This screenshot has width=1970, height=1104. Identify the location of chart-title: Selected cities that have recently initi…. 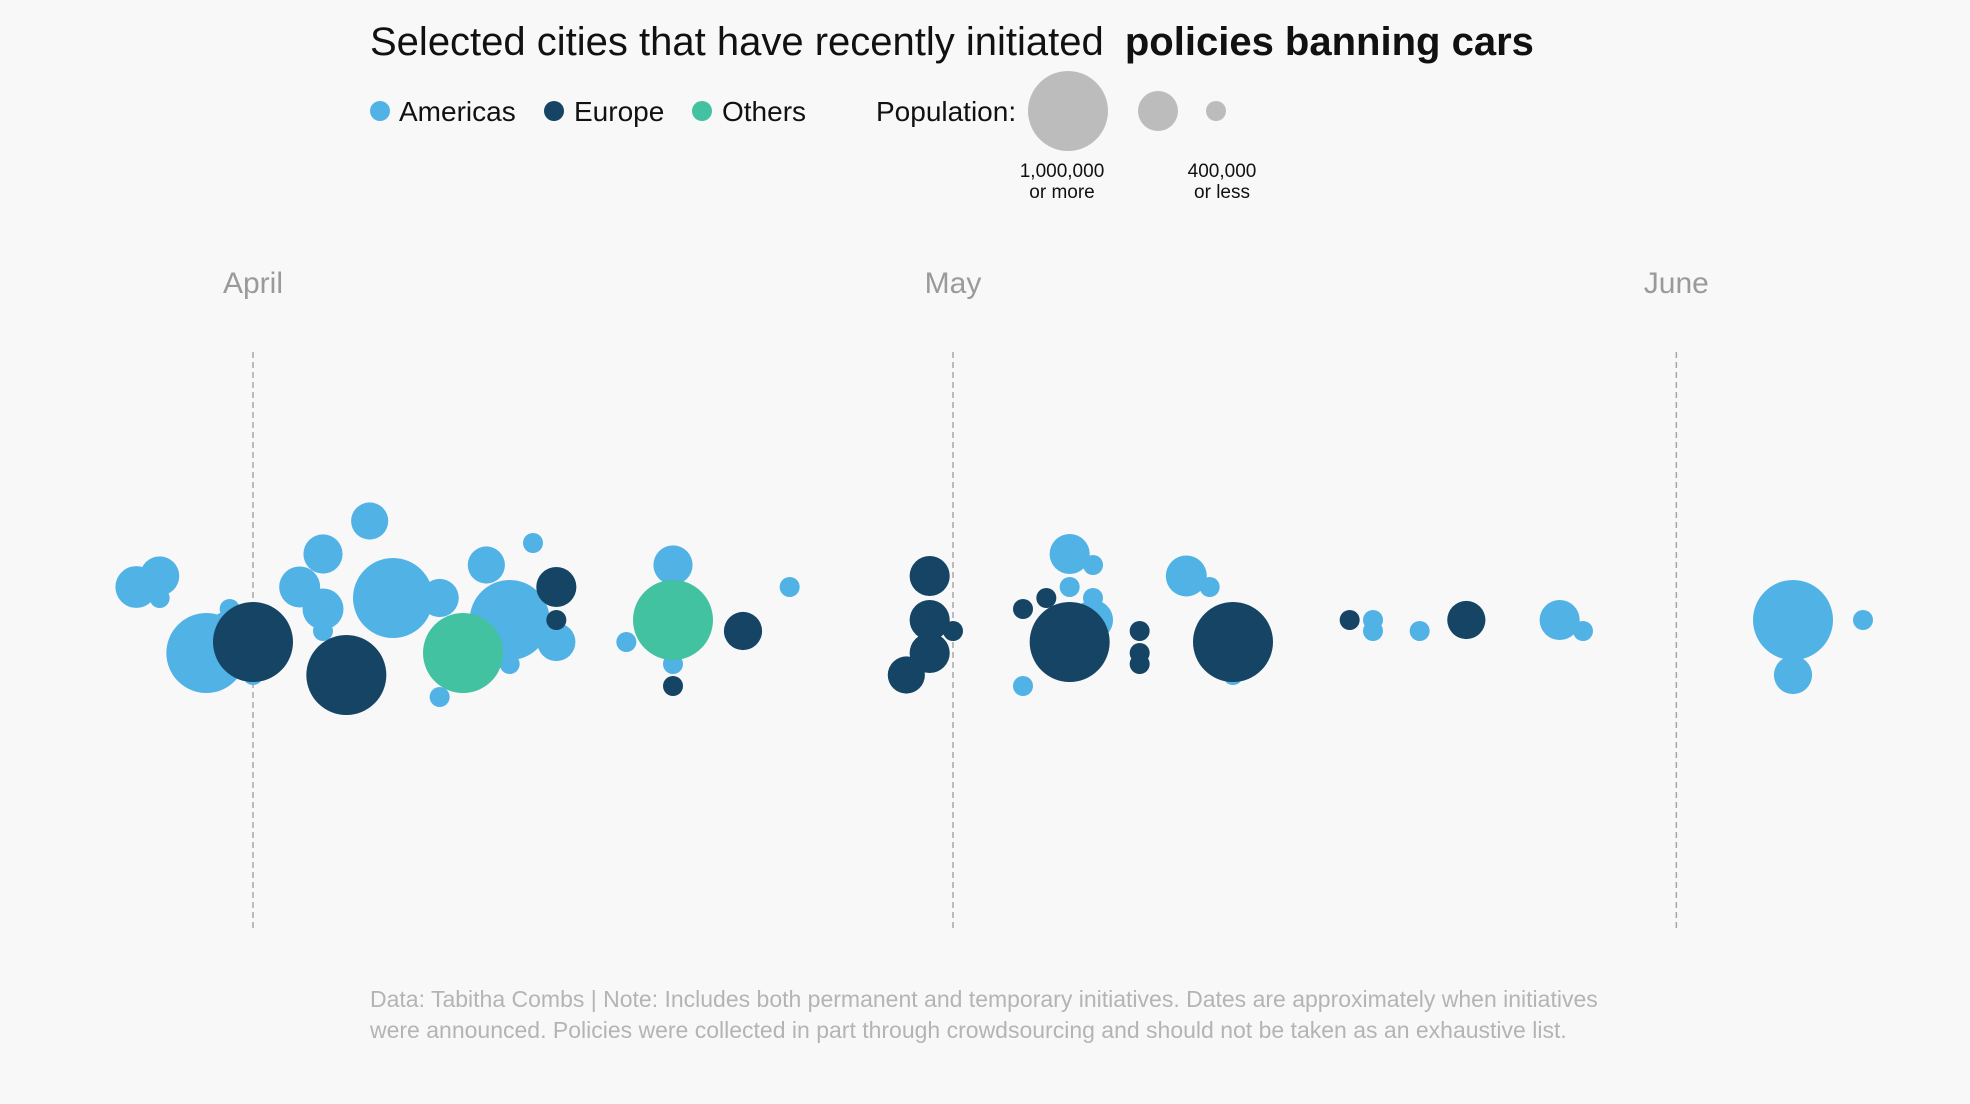
(952, 42).